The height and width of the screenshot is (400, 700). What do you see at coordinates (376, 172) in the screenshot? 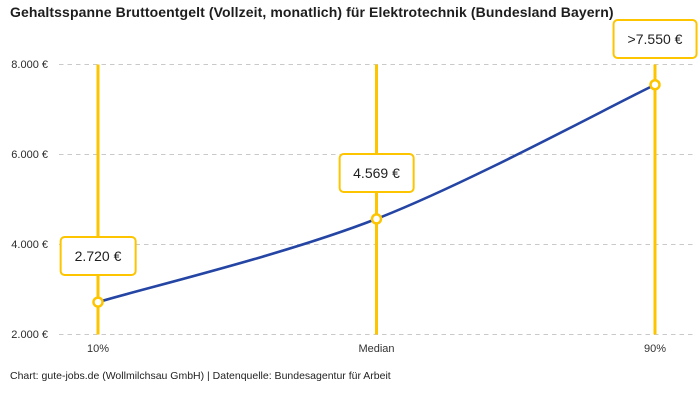
I see `value-callout-median: 4.569 €` at bounding box center [376, 172].